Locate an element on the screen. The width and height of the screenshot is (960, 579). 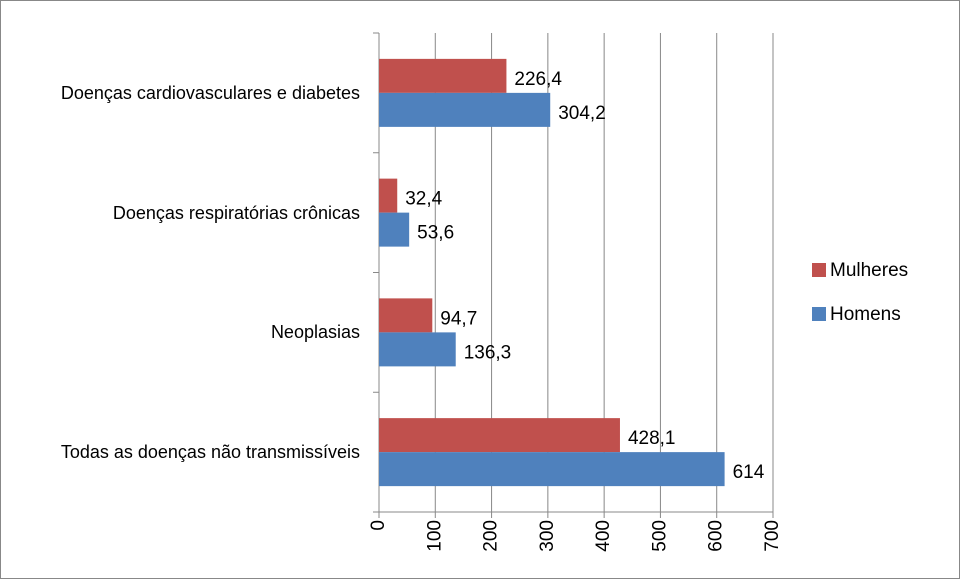
y-tick-label-box: Todas as doenças não transmissíveis is located at coordinates (190, 452).